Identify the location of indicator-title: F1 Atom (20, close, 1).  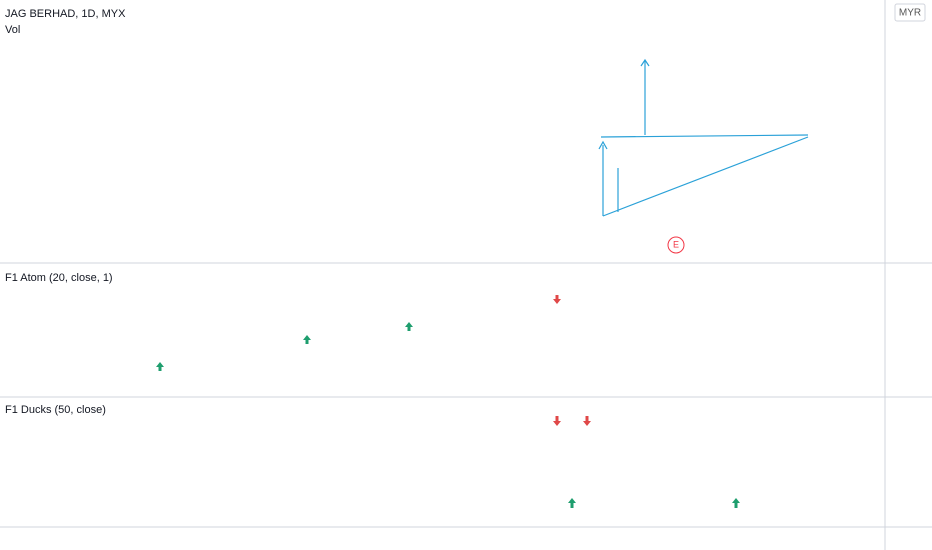
(59, 278).